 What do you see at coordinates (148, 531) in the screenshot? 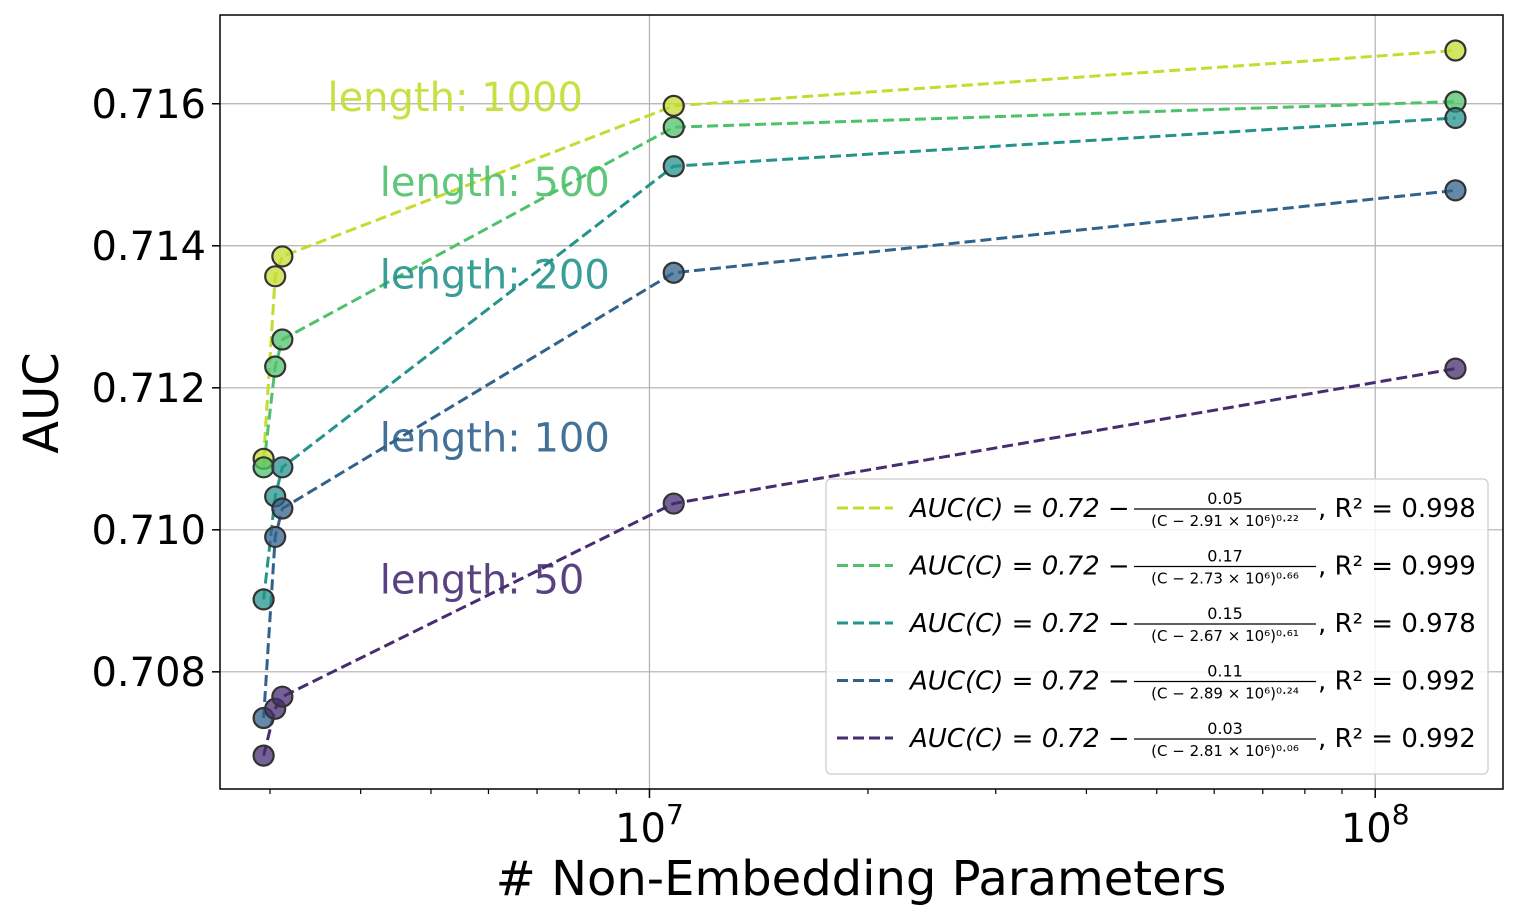
I see `y-tick-label: 0.710` at bounding box center [148, 531].